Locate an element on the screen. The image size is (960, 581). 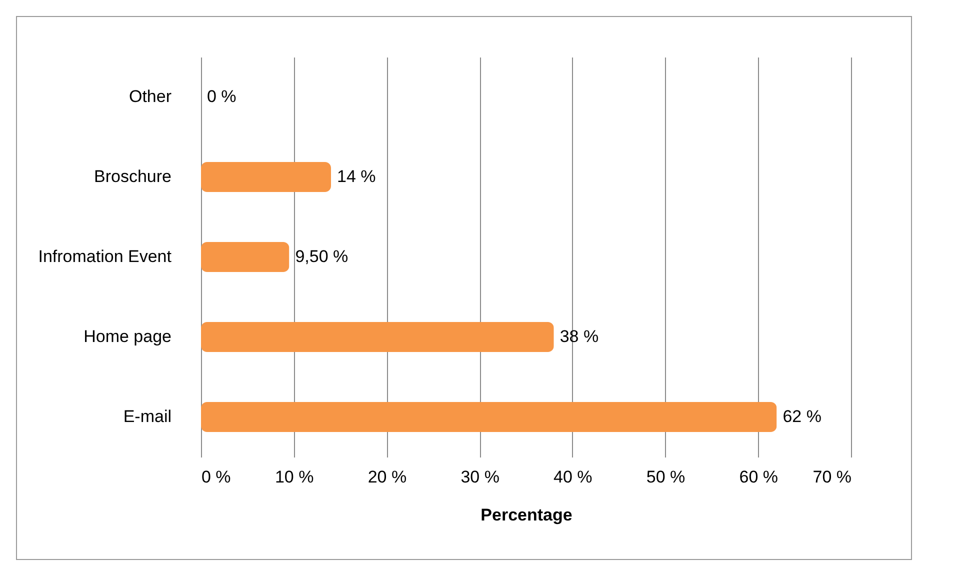
data-label: 0 % is located at coordinates (221, 96).